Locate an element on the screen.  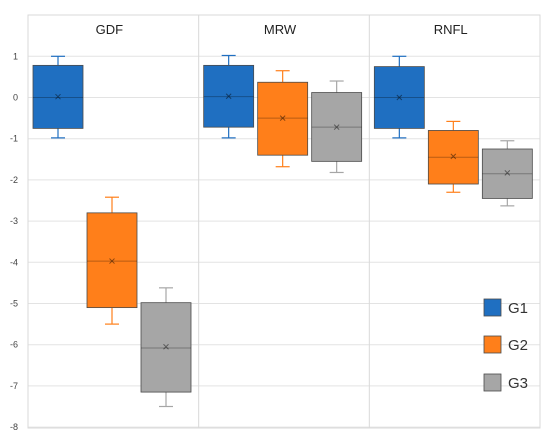
box-gdf-g3 is located at coordinates (166, 347).